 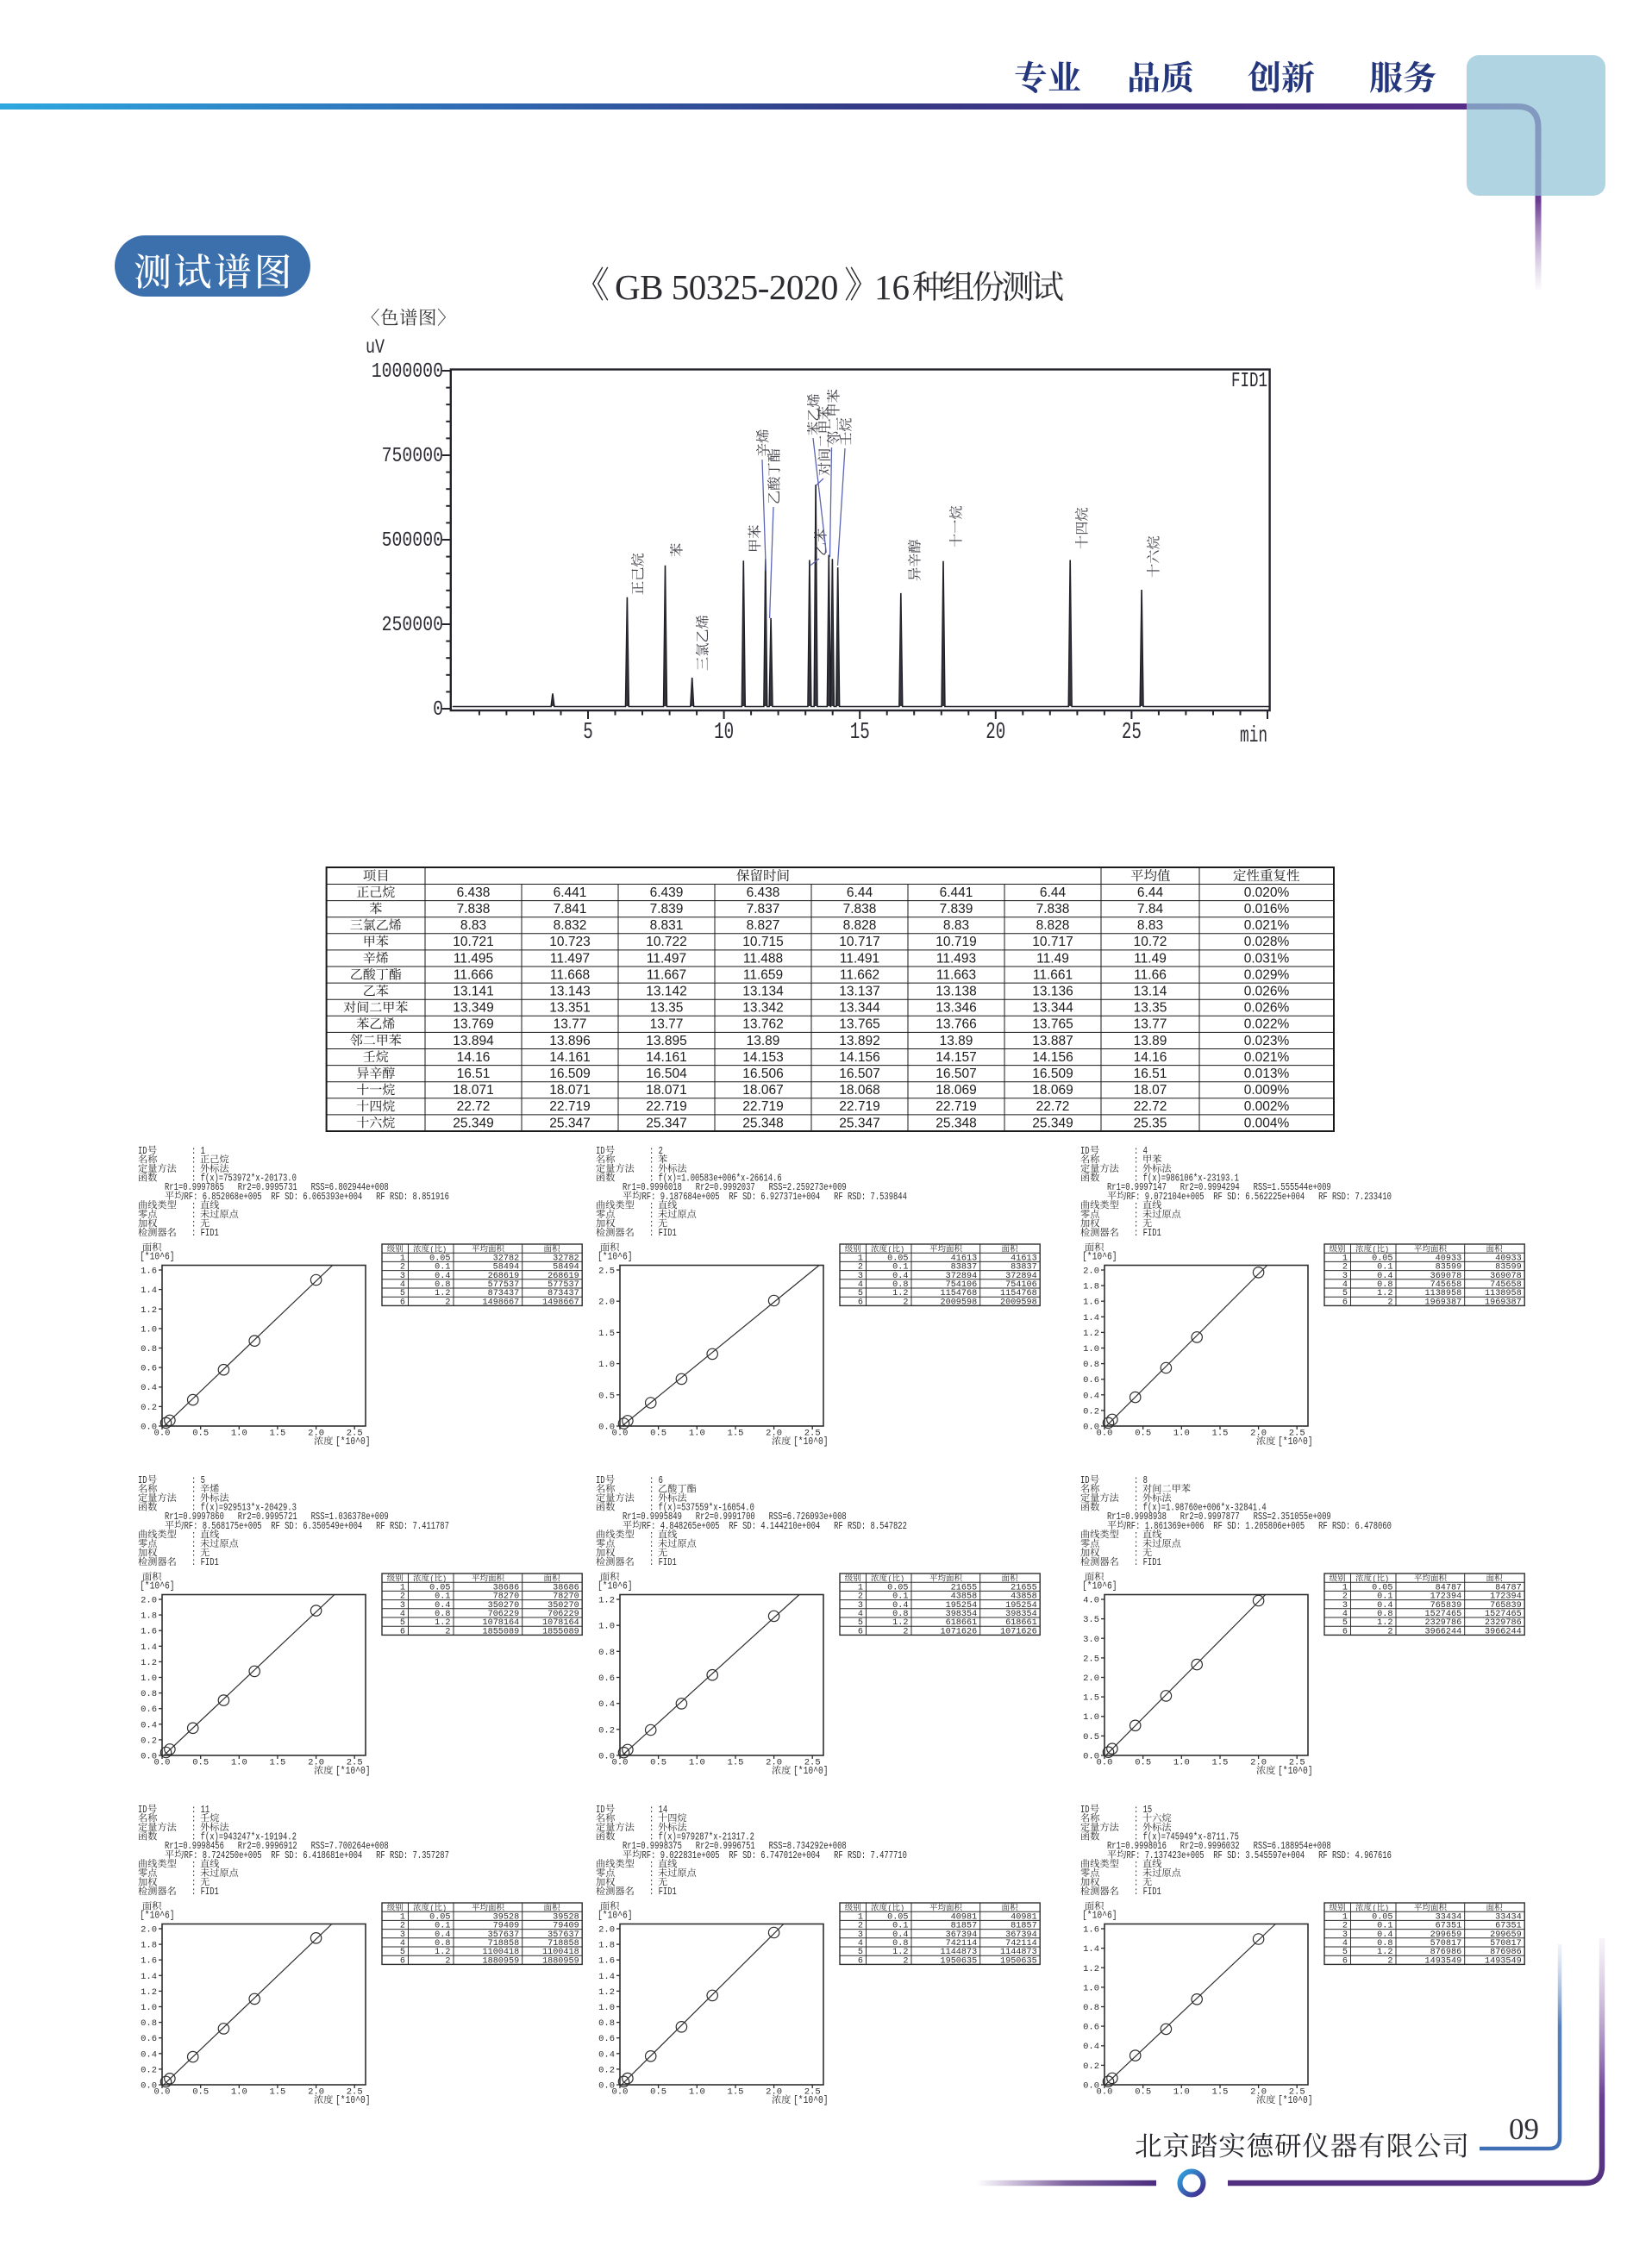 What do you see at coordinates (859, 1074) in the screenshot?
I see `svg-text: 16.507` at bounding box center [859, 1074].